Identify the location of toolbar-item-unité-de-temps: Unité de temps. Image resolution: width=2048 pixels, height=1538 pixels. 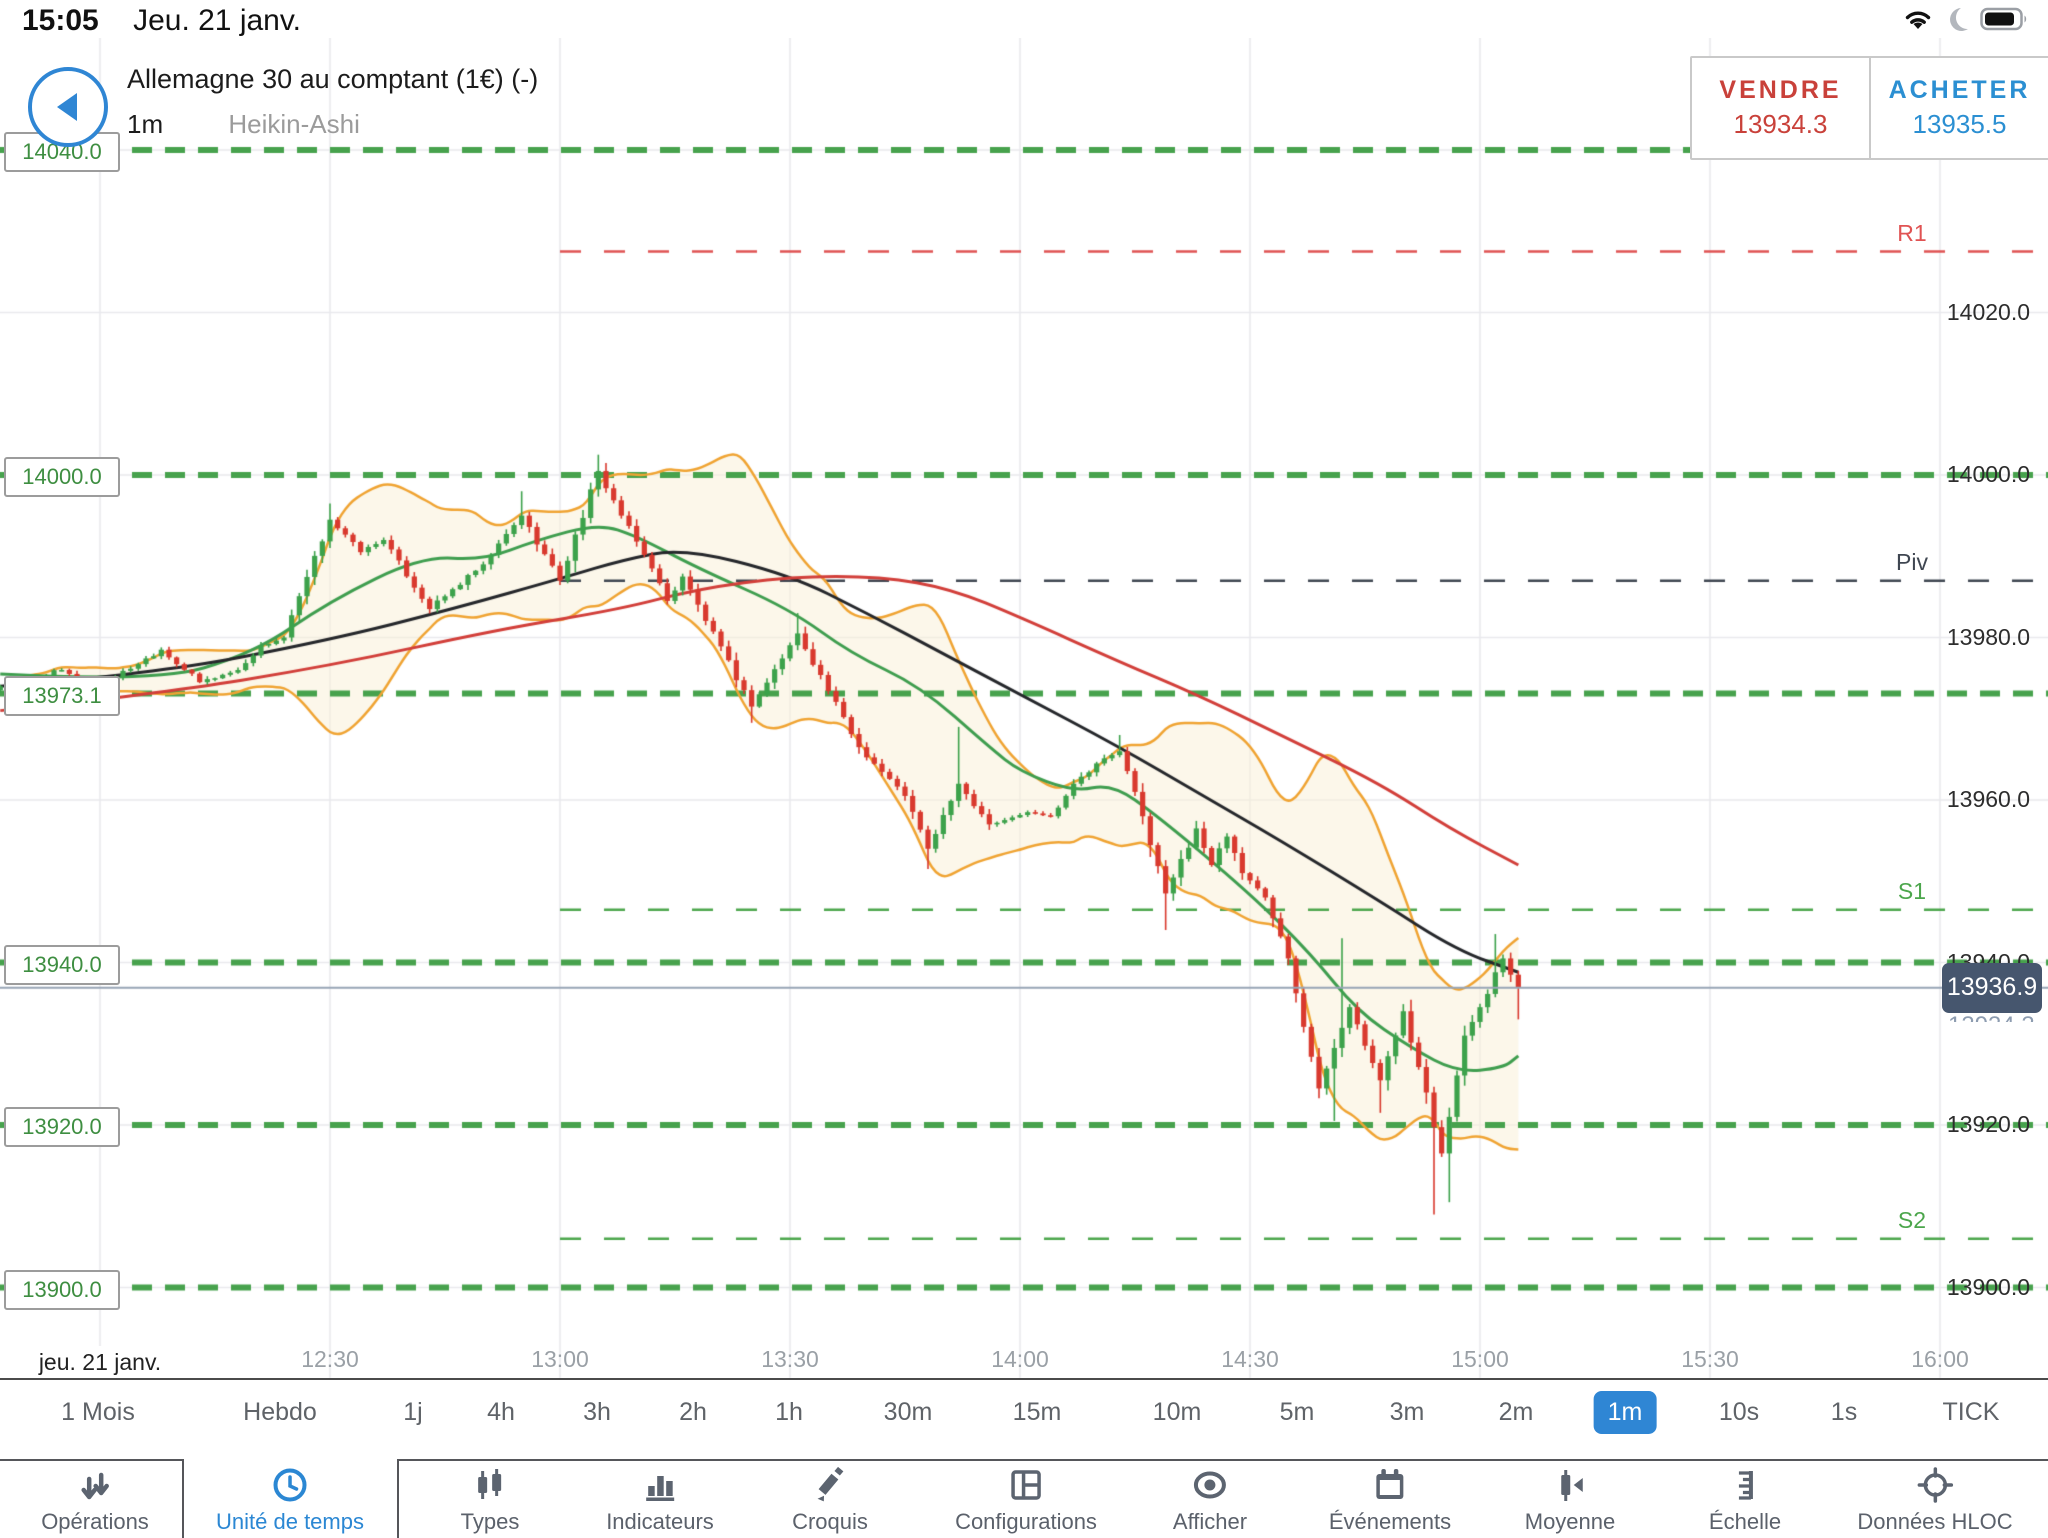
(290, 1500).